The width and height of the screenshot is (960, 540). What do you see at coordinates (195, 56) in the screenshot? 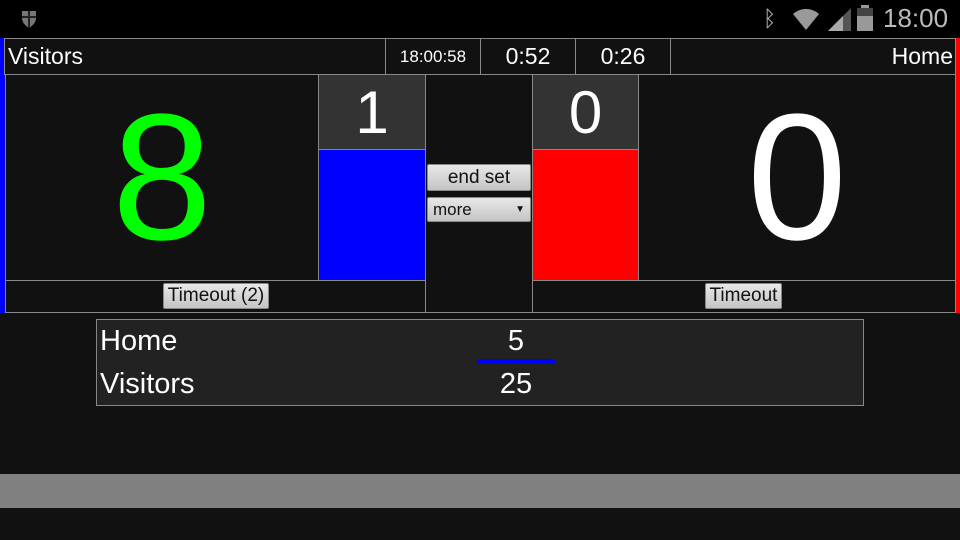
I see `visitors-name: Visitors` at bounding box center [195, 56].